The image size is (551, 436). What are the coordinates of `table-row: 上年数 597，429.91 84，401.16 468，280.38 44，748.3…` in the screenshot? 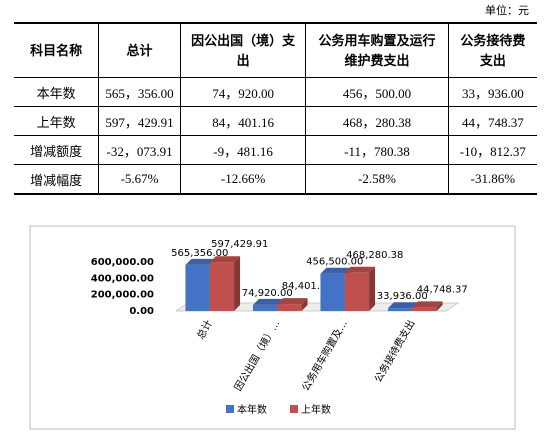 It's located at (275, 121).